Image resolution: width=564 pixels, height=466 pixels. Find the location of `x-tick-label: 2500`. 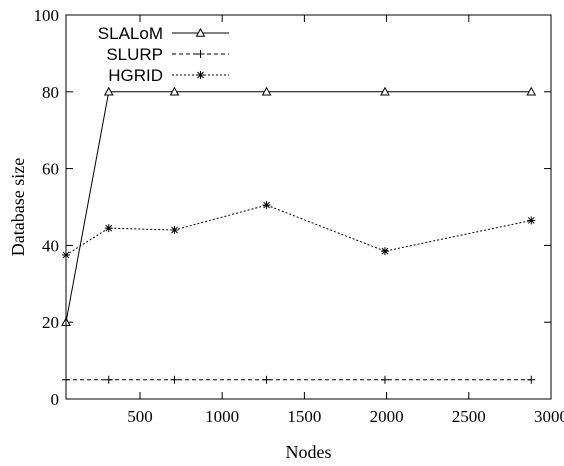

x-tick-label: 2500 is located at coordinates (469, 416).